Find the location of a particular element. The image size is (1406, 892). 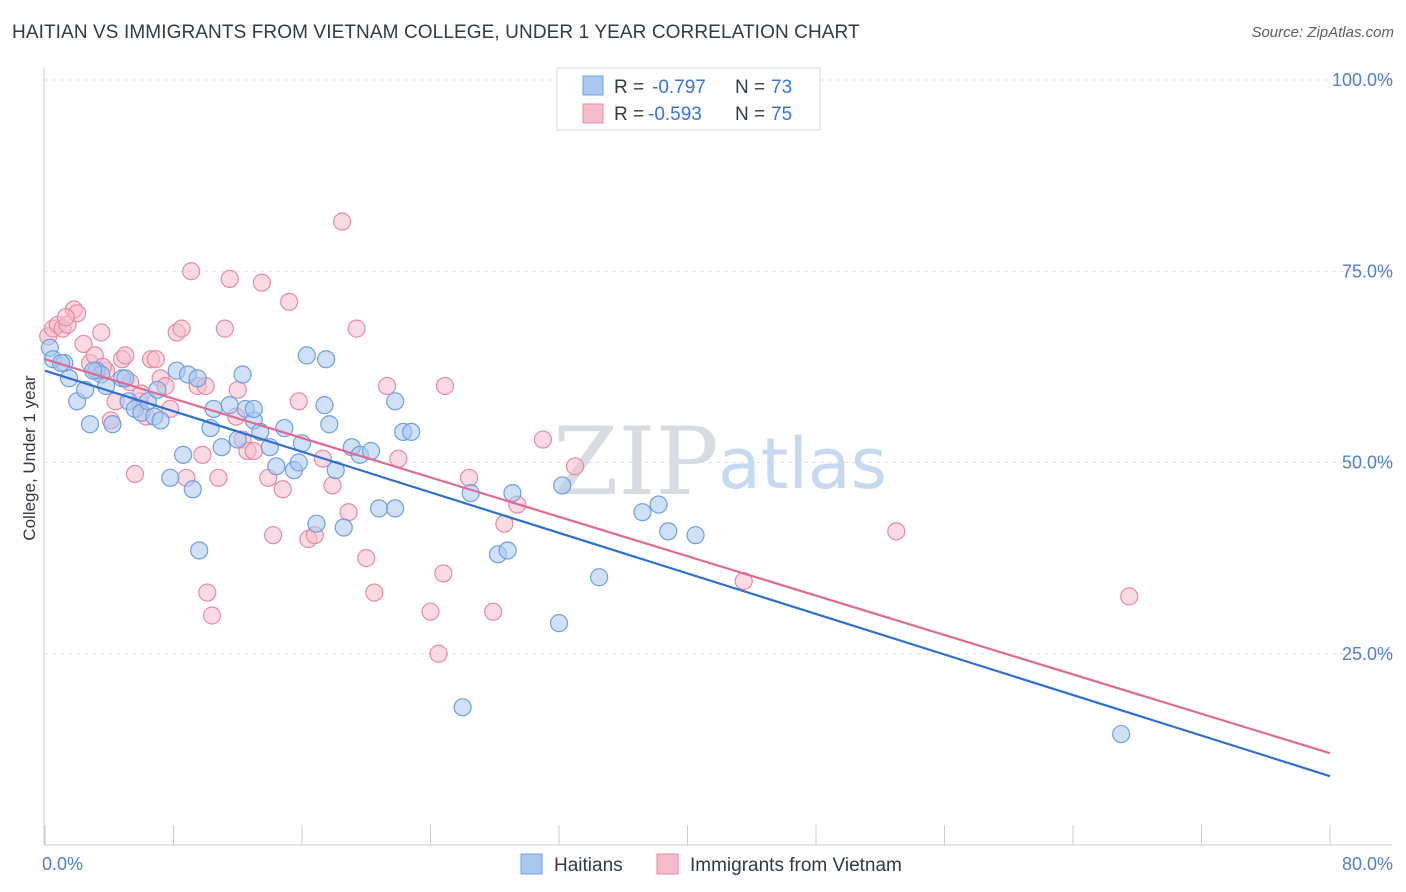

watermark: ZIP atlas is located at coordinates (720, 462).